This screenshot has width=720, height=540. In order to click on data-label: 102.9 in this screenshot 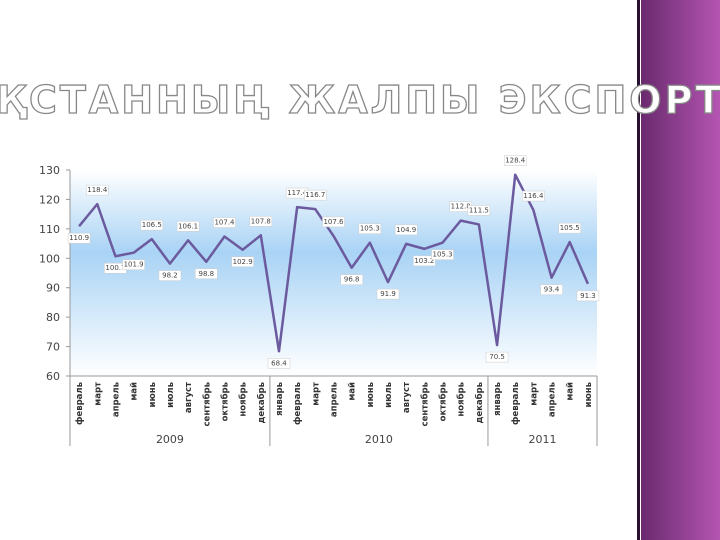, I will do `click(243, 262)`.